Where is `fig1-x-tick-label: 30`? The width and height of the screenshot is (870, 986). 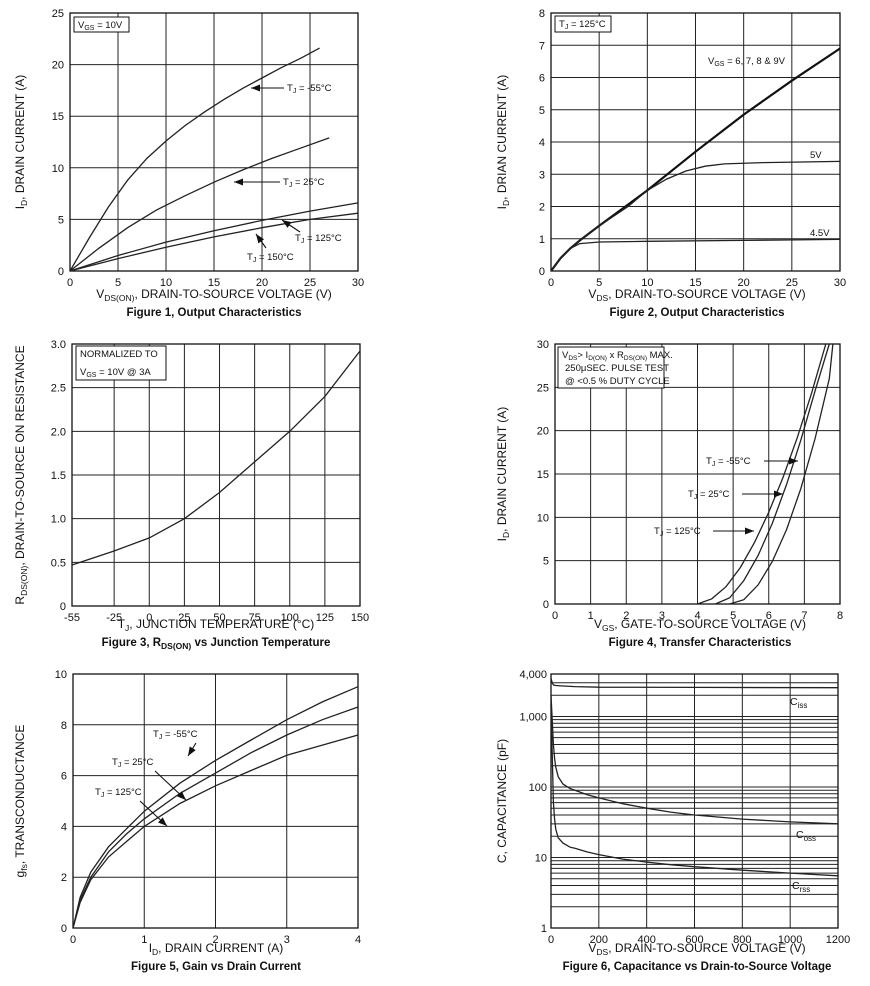 fig1-x-tick-label: 30 is located at coordinates (358, 283).